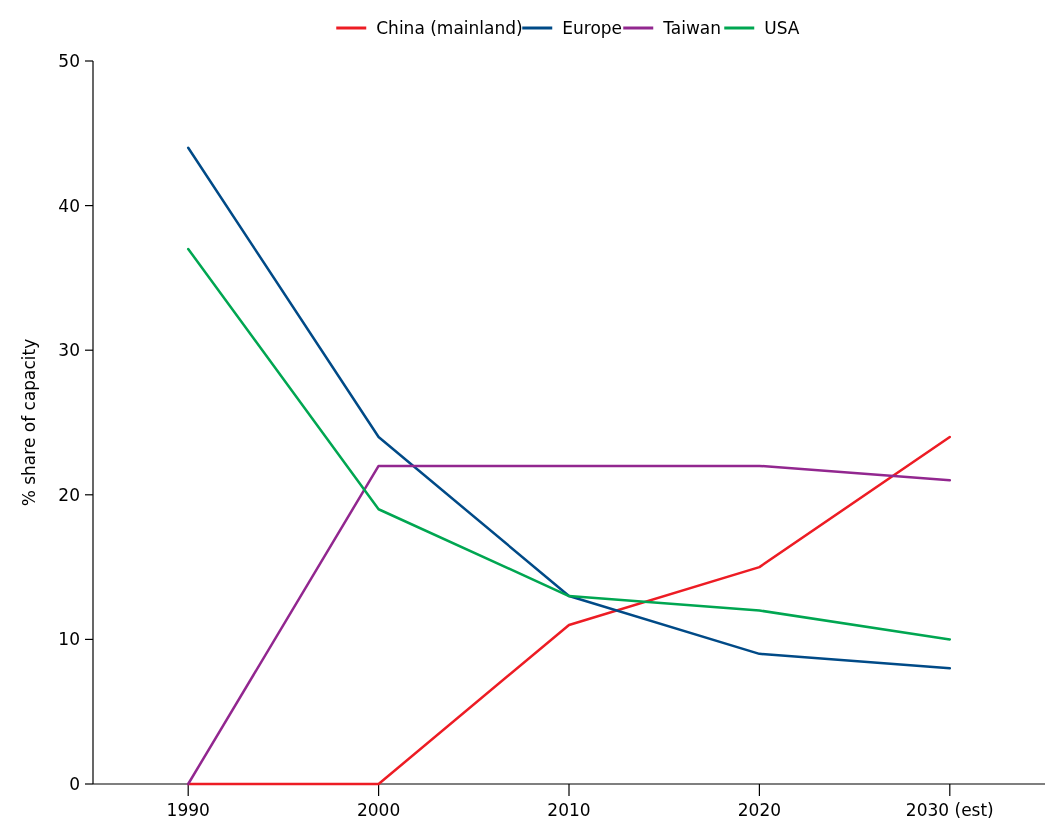 The height and width of the screenshot is (836, 1059). I want to click on y-axis-title: % share of capacity, so click(29, 422).